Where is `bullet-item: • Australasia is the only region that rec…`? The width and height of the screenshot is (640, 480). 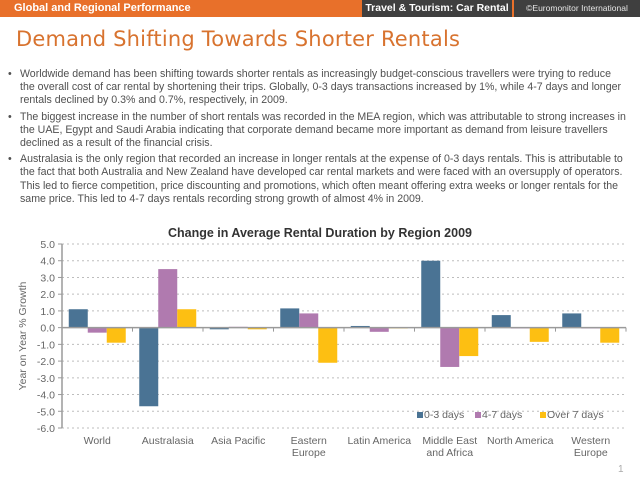 bullet-item: • Australasia is the only region that rec… is located at coordinates (317, 179).